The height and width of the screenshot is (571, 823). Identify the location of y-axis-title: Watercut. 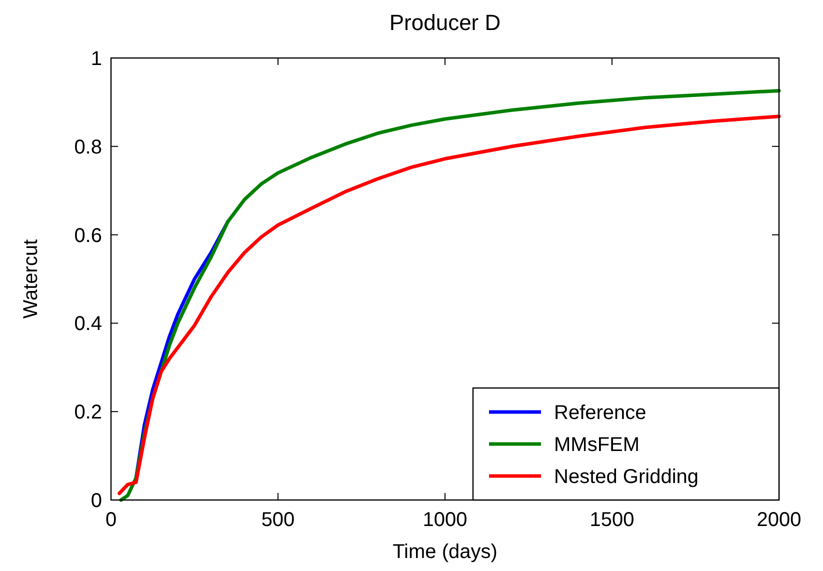
(31, 278).